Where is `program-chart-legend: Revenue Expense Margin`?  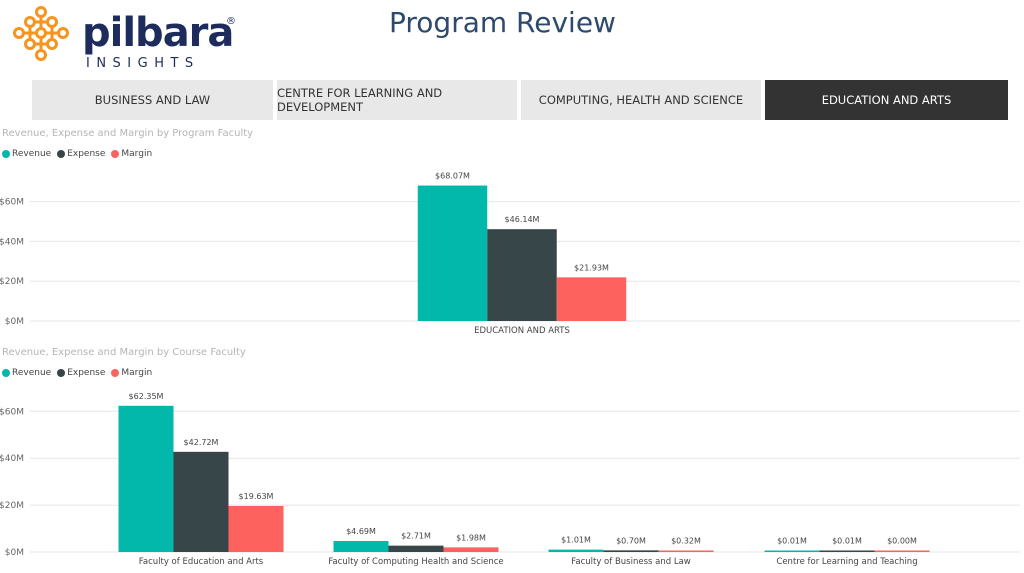
program-chart-legend: Revenue Expense Margin is located at coordinates (79, 154).